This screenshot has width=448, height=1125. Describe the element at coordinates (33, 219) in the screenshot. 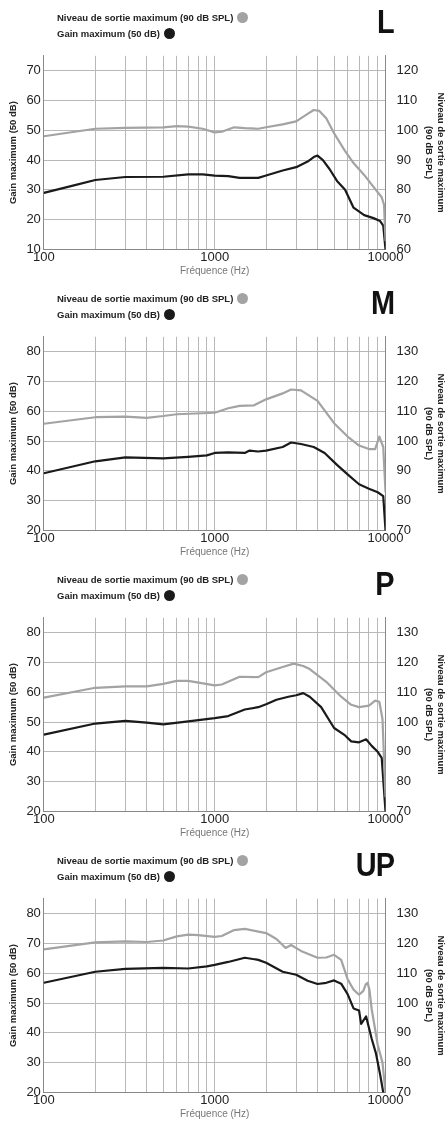

I see `y-tick-label: 20` at that location.